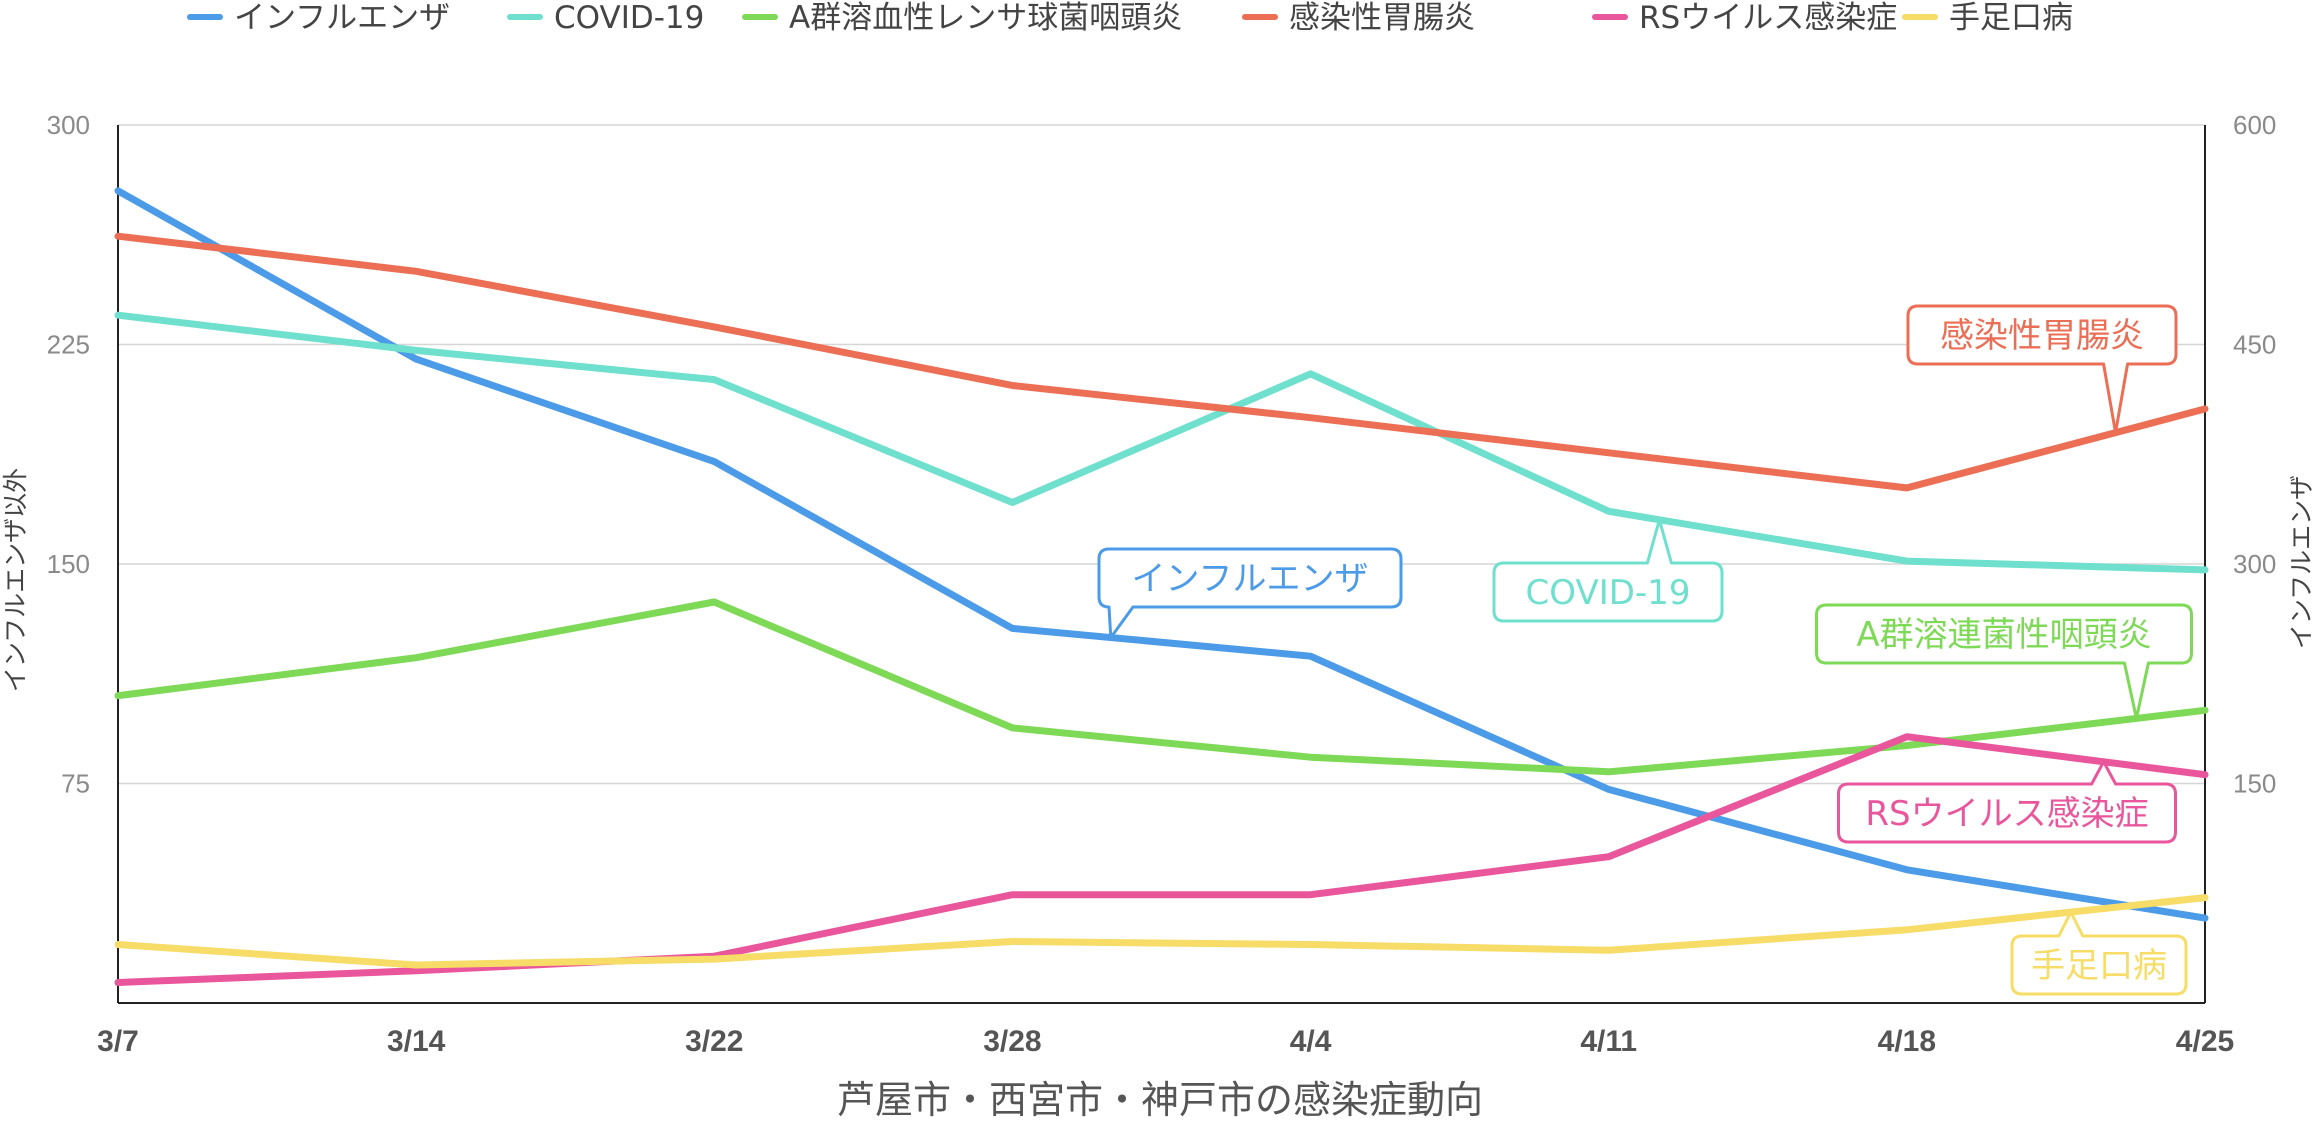 The width and height of the screenshot is (2324, 1130). What do you see at coordinates (2042, 336) in the screenshot?
I see `callout-label: 感染性胃腸炎` at bounding box center [2042, 336].